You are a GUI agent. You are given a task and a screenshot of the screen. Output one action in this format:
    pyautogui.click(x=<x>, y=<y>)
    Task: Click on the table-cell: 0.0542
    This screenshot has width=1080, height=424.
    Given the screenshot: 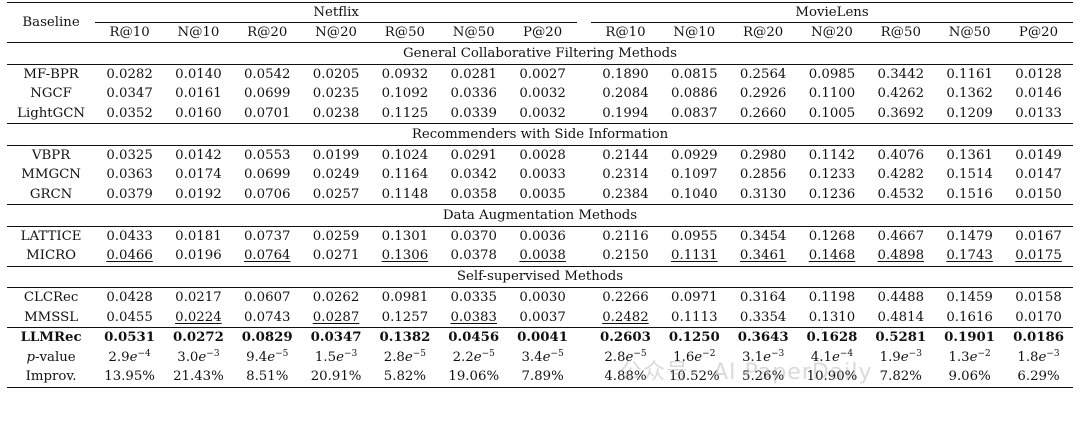 What is the action you would take?
    pyautogui.click(x=267, y=73)
    